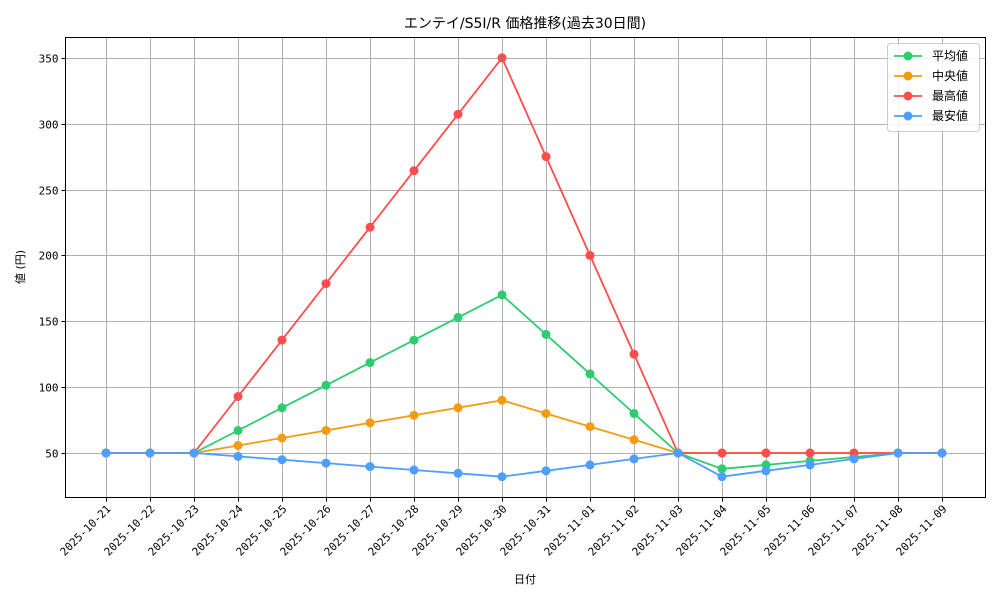 Image resolution: width=1000 pixels, height=600 pixels. I want to click on y-tick-label: 250, so click(49, 191).